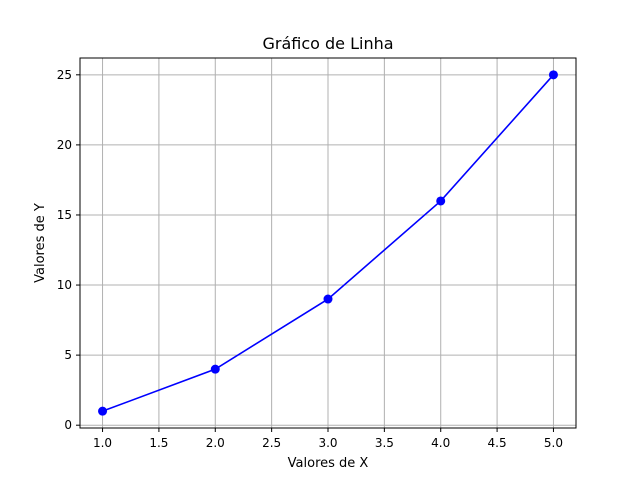 This screenshot has width=640, height=480. What do you see at coordinates (328, 463) in the screenshot?
I see `x-axis-label: Valores de X` at bounding box center [328, 463].